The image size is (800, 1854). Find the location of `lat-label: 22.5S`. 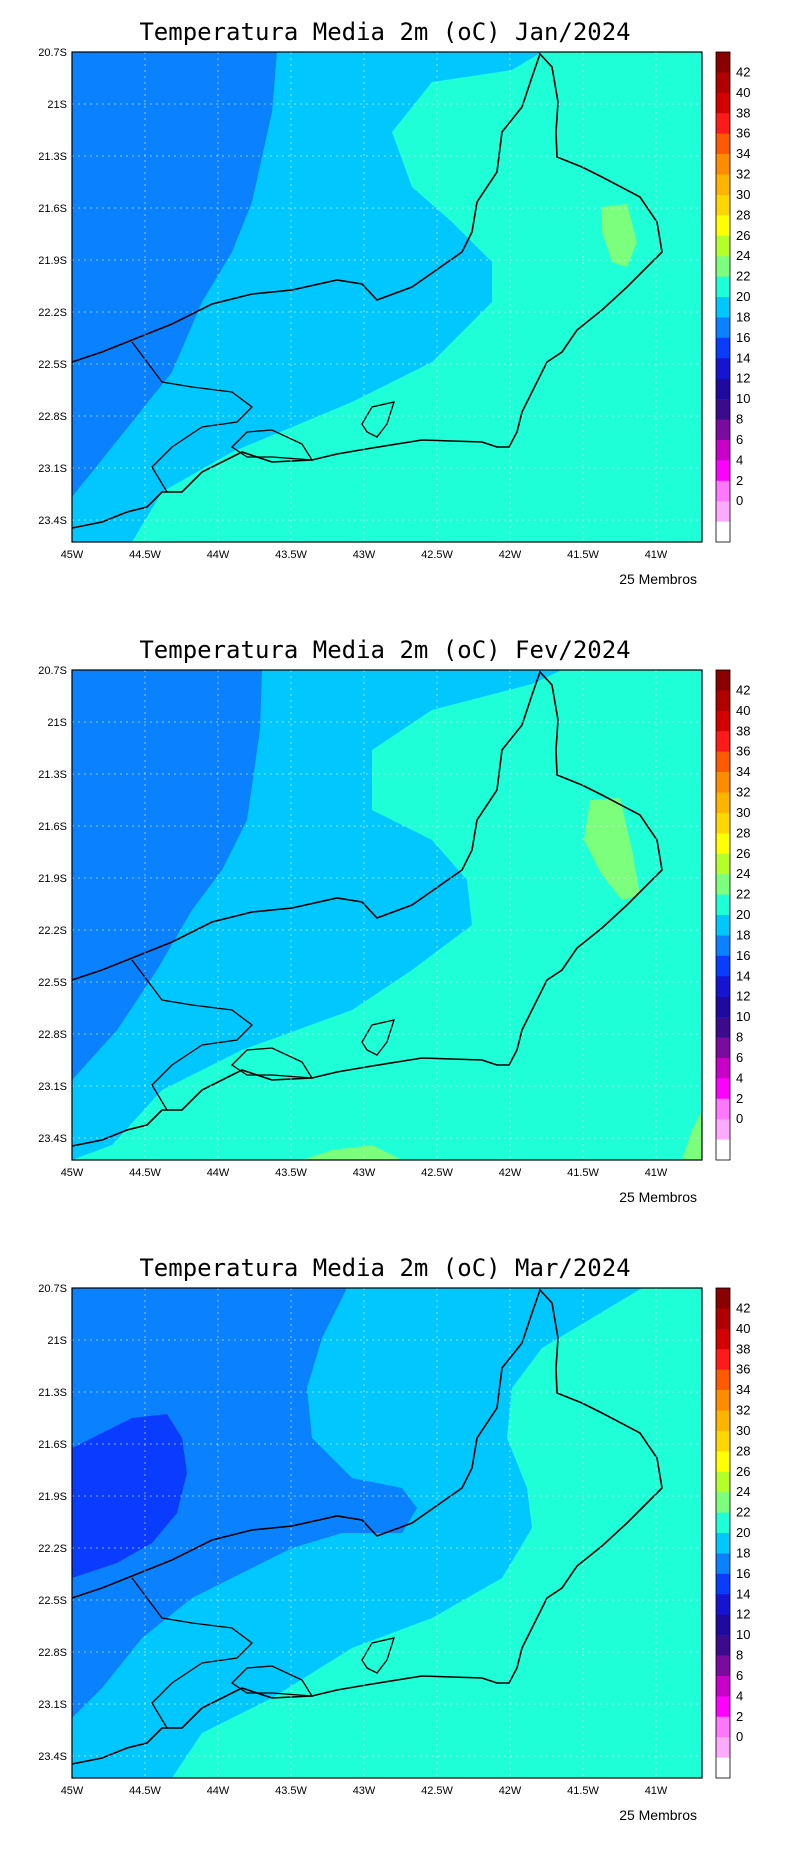

lat-label: 22.5S is located at coordinates (52, 983).